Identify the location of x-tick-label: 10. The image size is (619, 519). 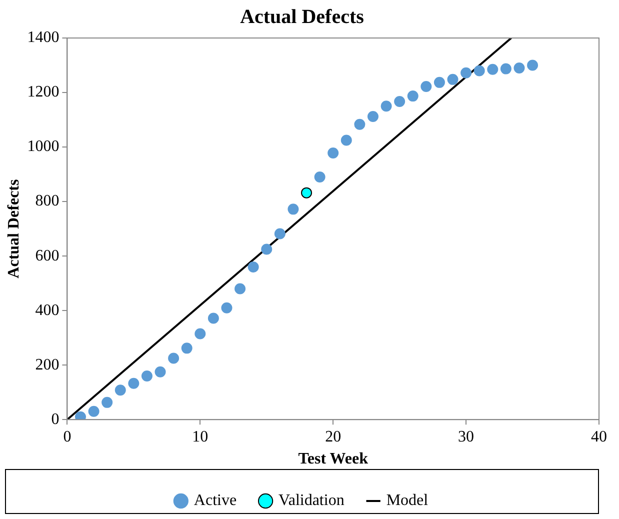
(200, 437).